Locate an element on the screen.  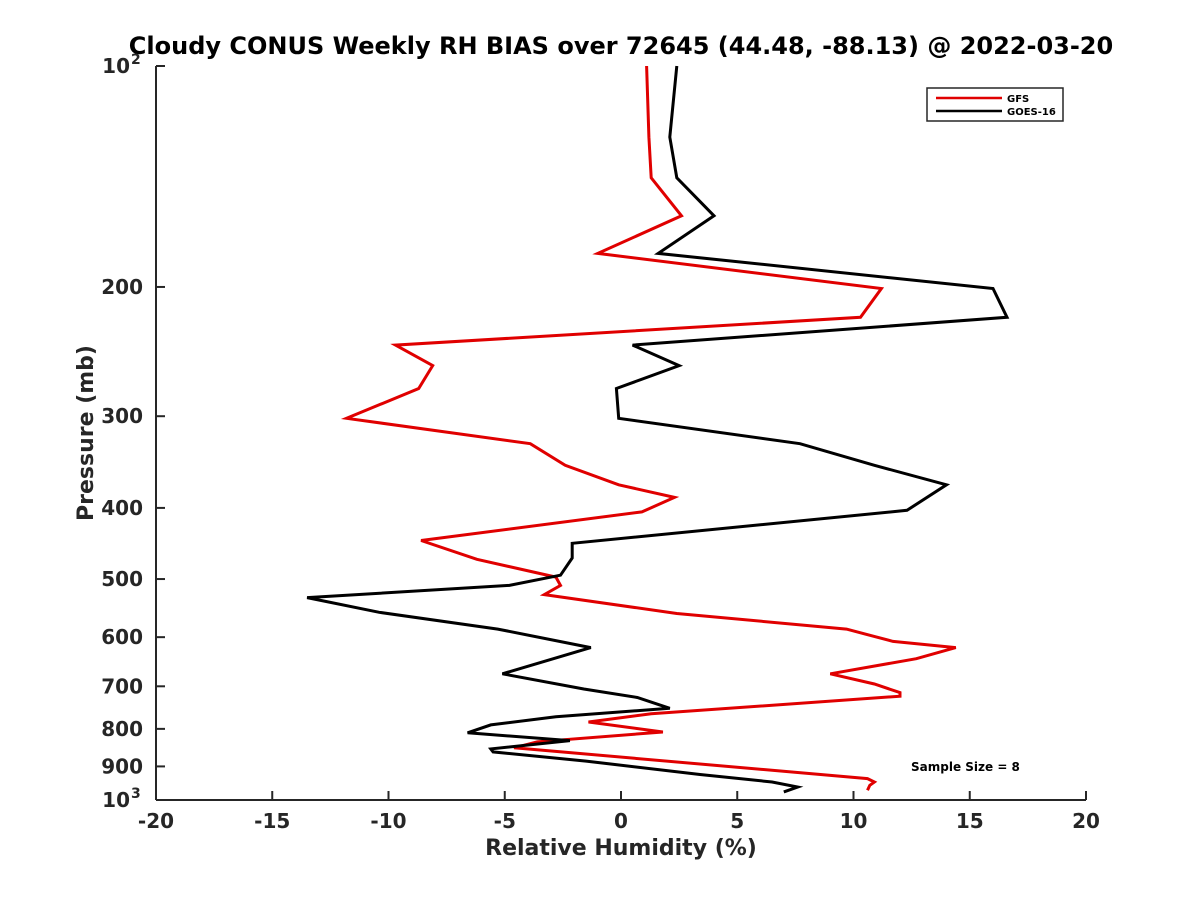
x-tick-label: -20 is located at coordinates (156, 821).